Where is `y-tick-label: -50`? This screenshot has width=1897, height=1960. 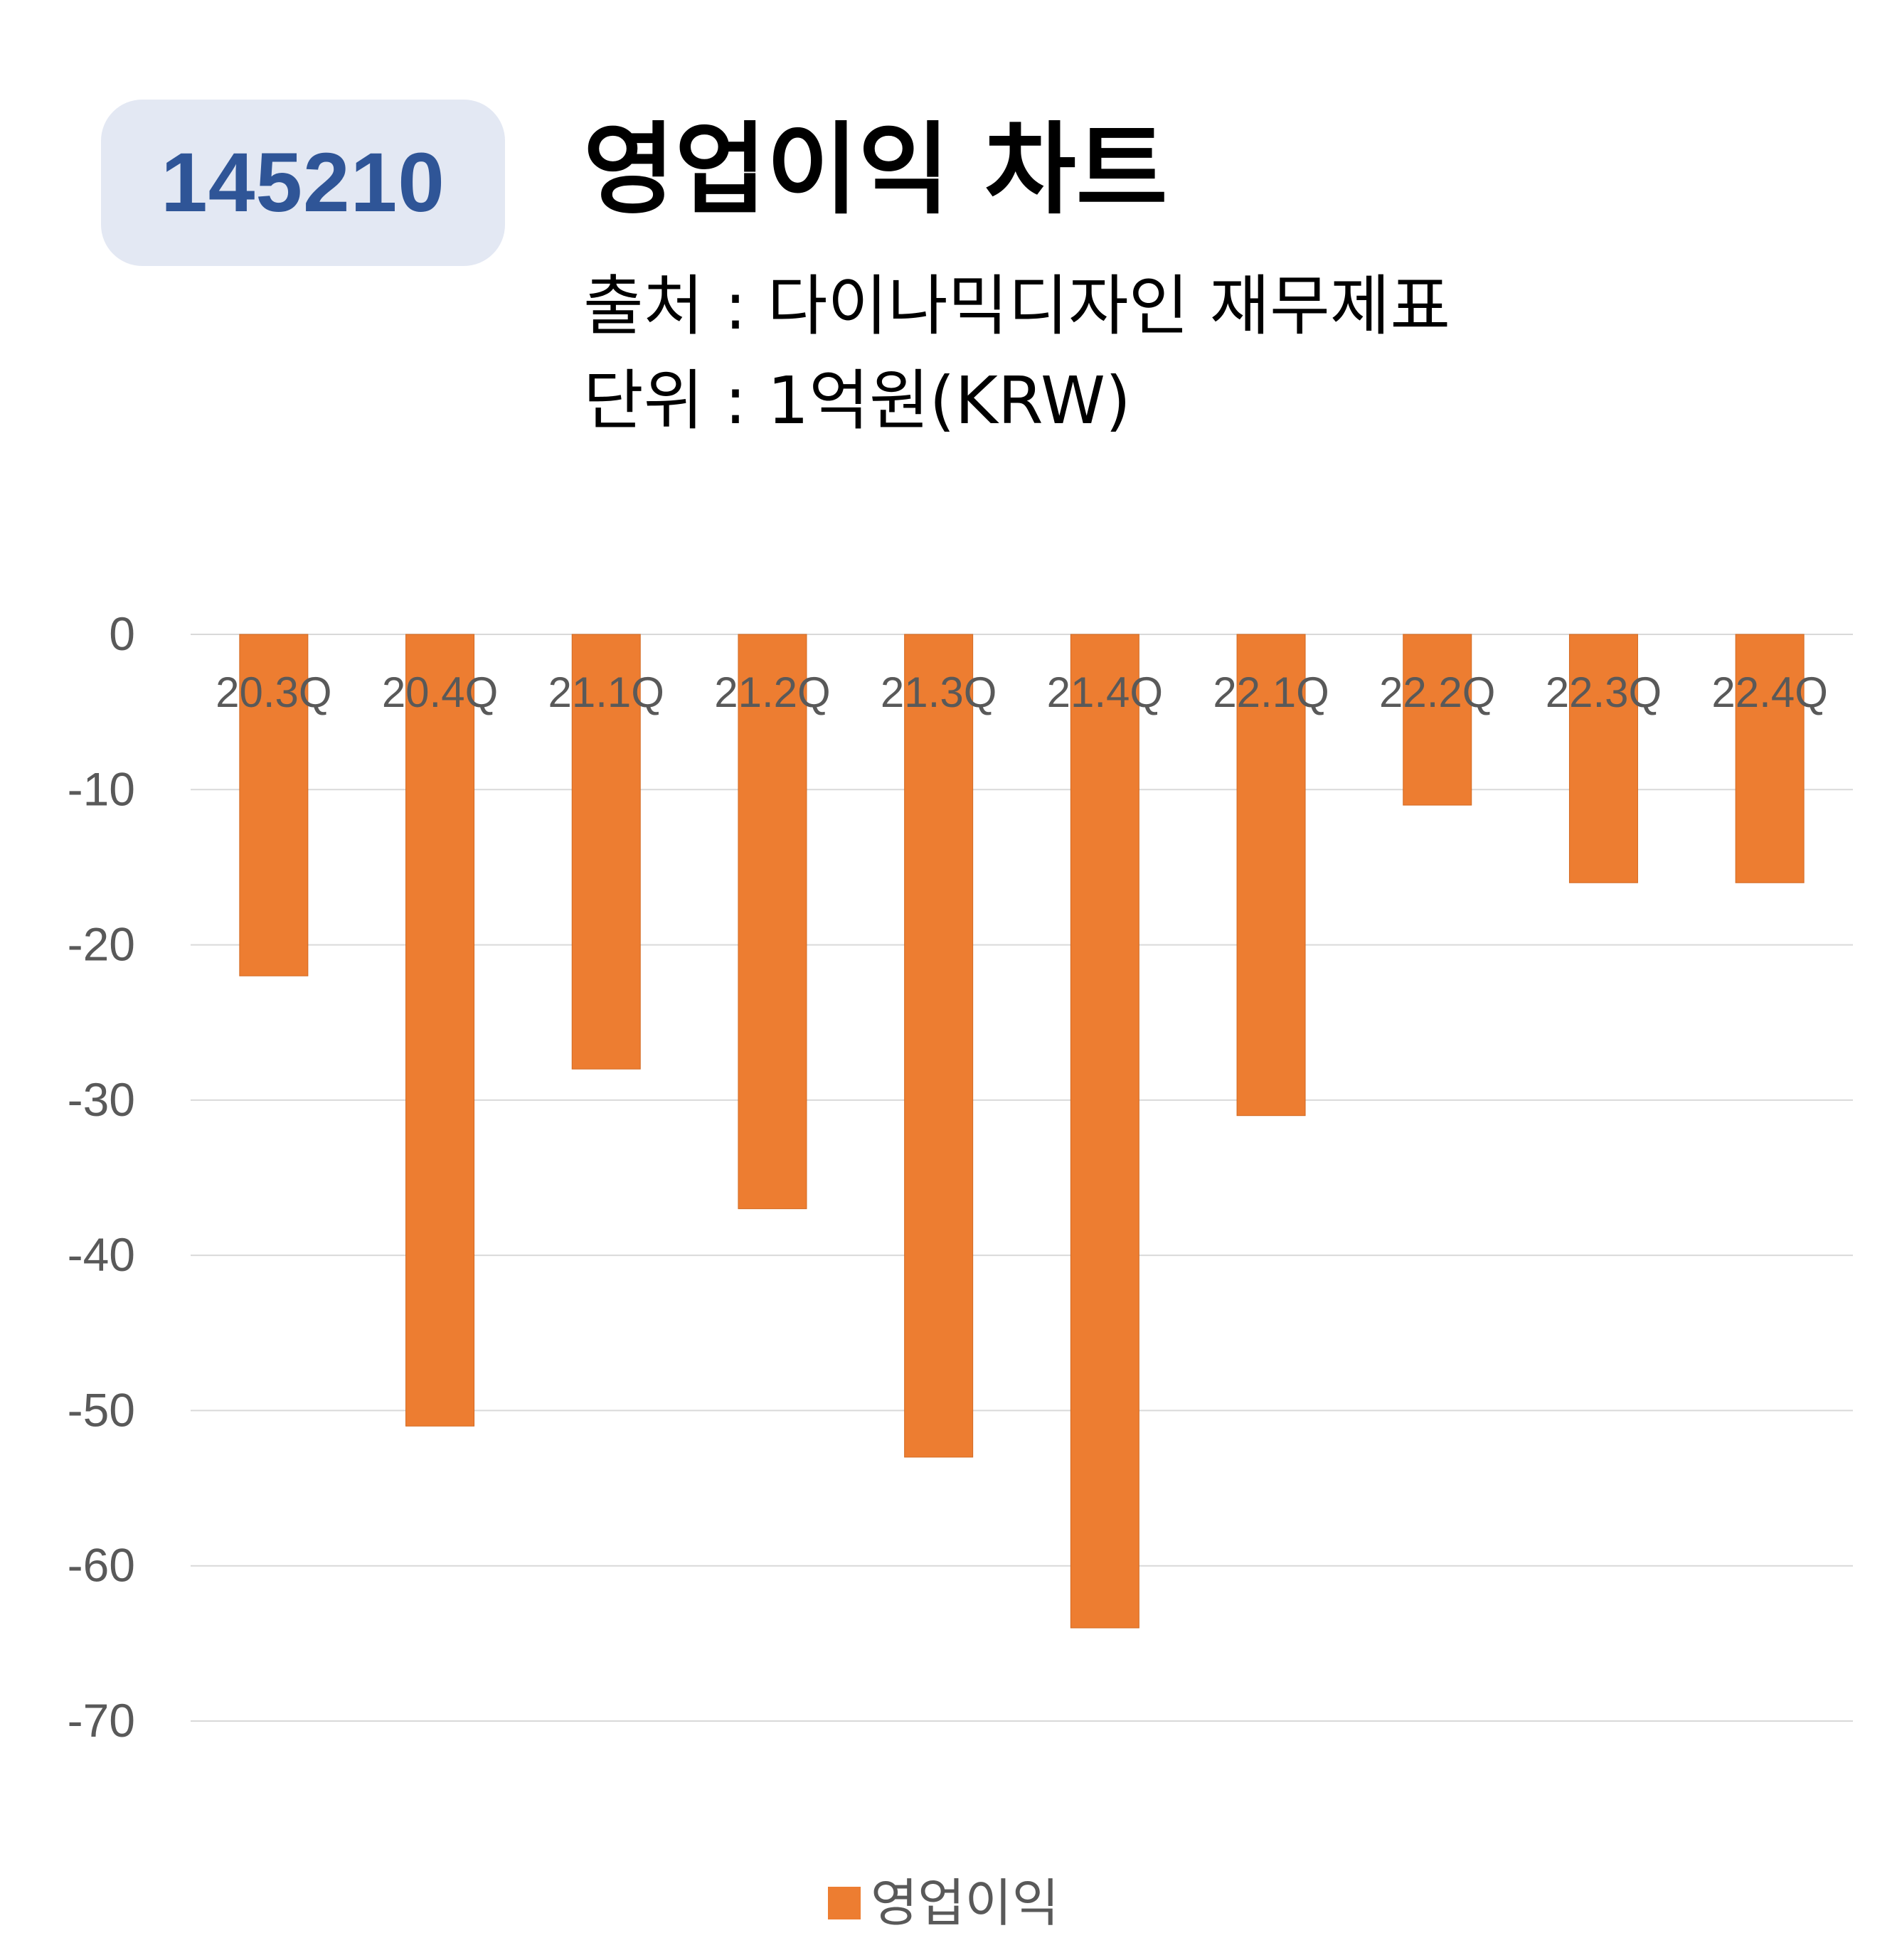 y-tick-label: -50 is located at coordinates (102, 1409).